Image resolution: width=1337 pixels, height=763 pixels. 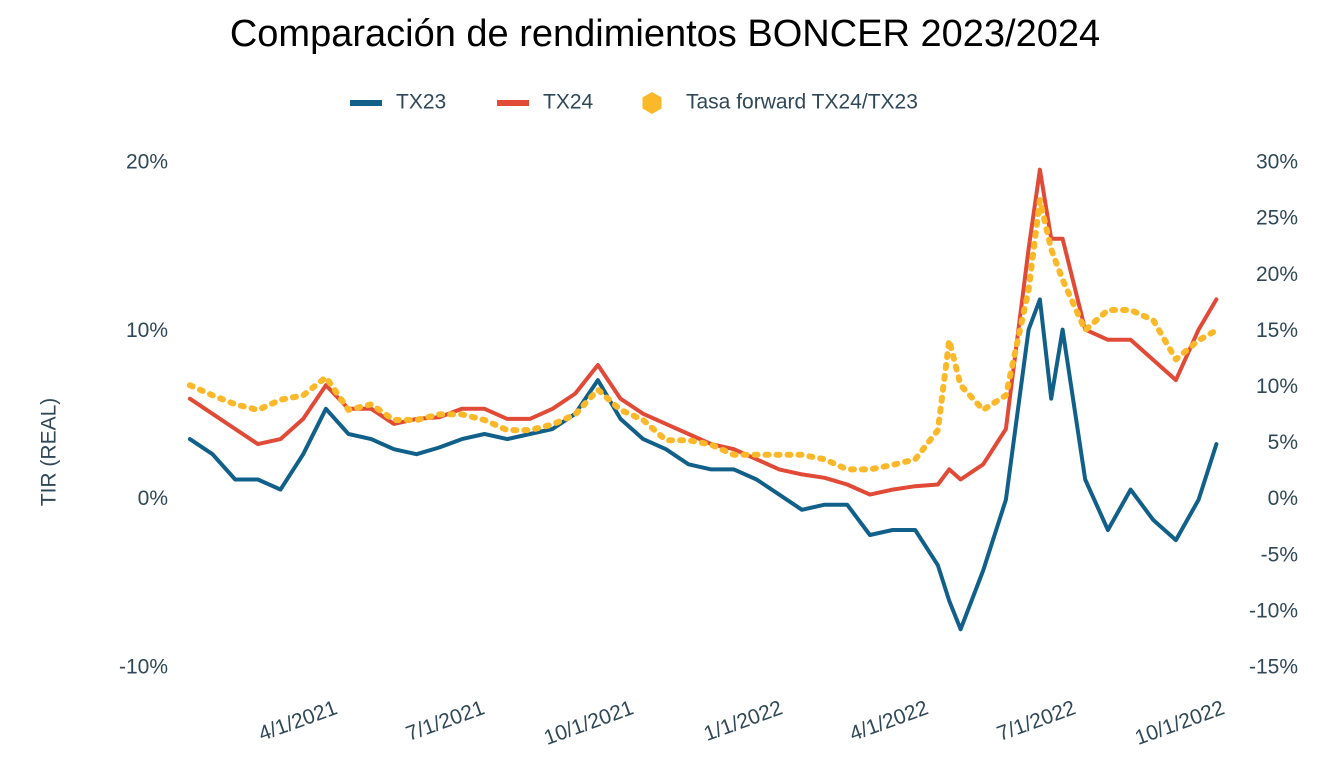 What do you see at coordinates (1180, 723) in the screenshot?
I see `x-tick-label: 10/1/2022` at bounding box center [1180, 723].